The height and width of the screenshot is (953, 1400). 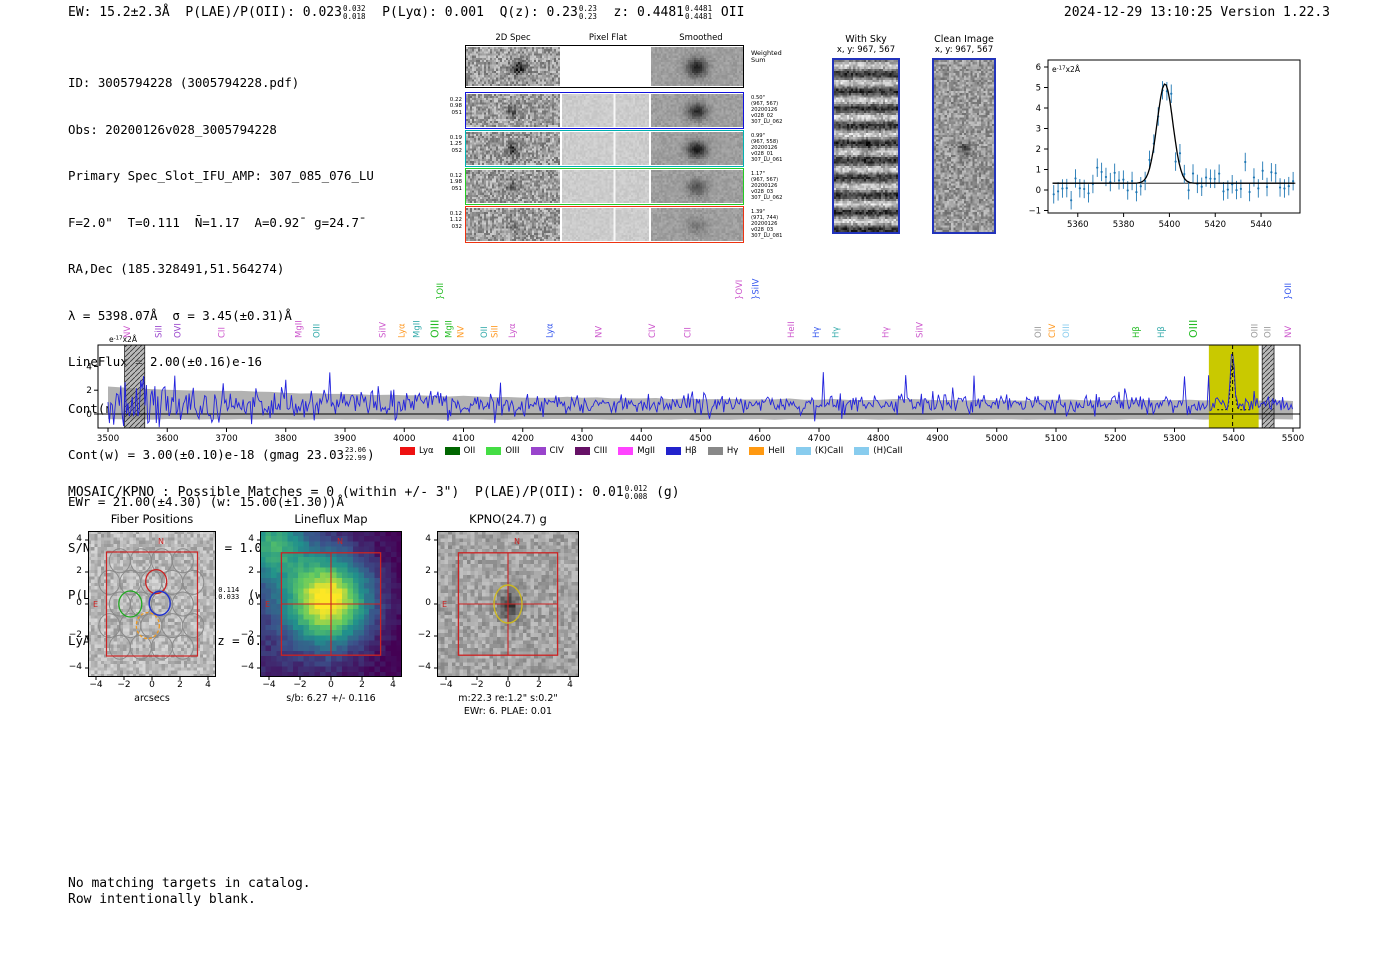 What do you see at coordinates (1196, 12) in the screenshot?
I see `timestamp: 2024-12-29 13:10:25 Version 1.22.3` at bounding box center [1196, 12].